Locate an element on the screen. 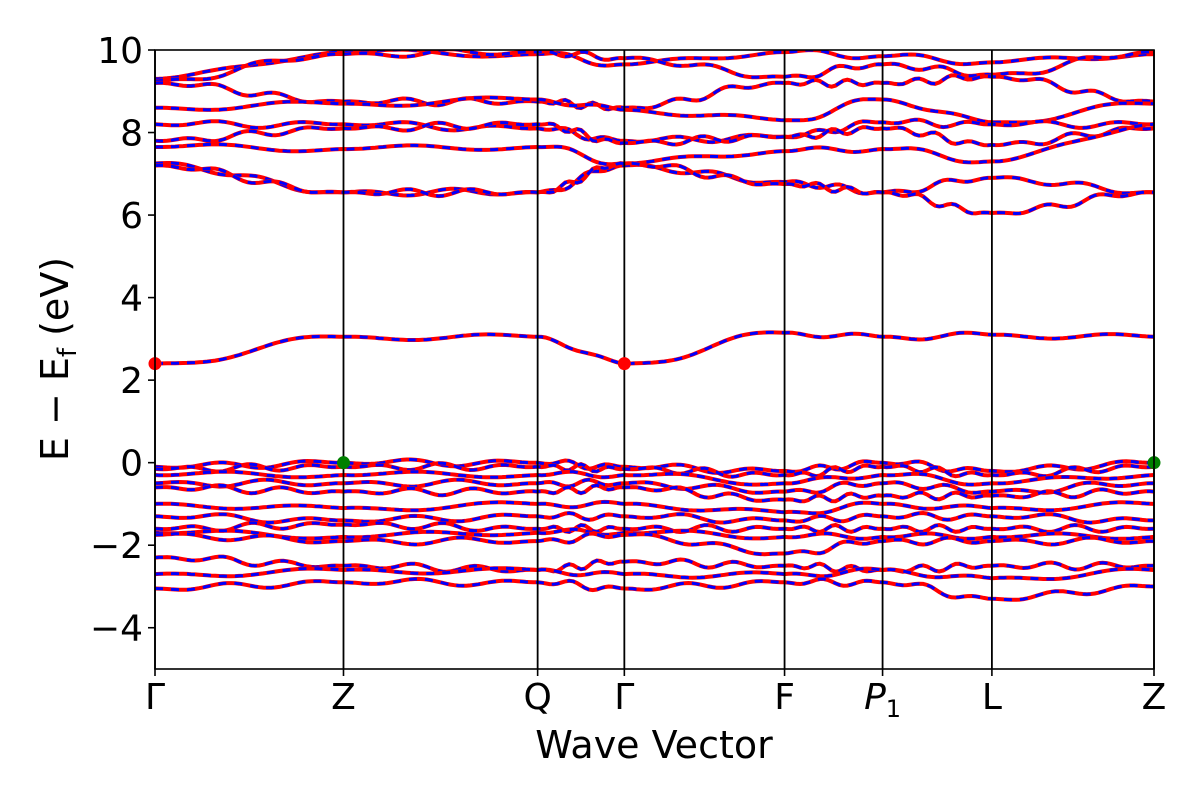 The image size is (1200, 800). y-tick-label: −4 is located at coordinates (116, 629).